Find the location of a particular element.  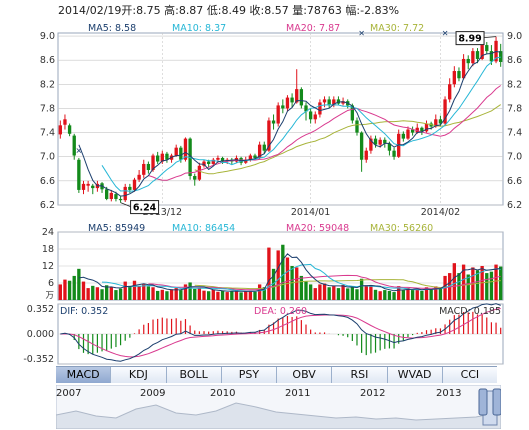

y-tick-label-right: 8.2 is located at coordinates (514, 84).